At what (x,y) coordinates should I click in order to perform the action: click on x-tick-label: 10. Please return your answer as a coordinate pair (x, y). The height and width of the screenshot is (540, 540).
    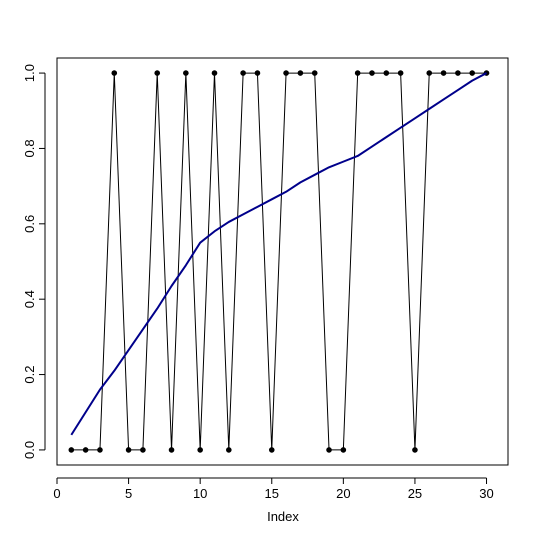
    Looking at the image, I should click on (200, 493).